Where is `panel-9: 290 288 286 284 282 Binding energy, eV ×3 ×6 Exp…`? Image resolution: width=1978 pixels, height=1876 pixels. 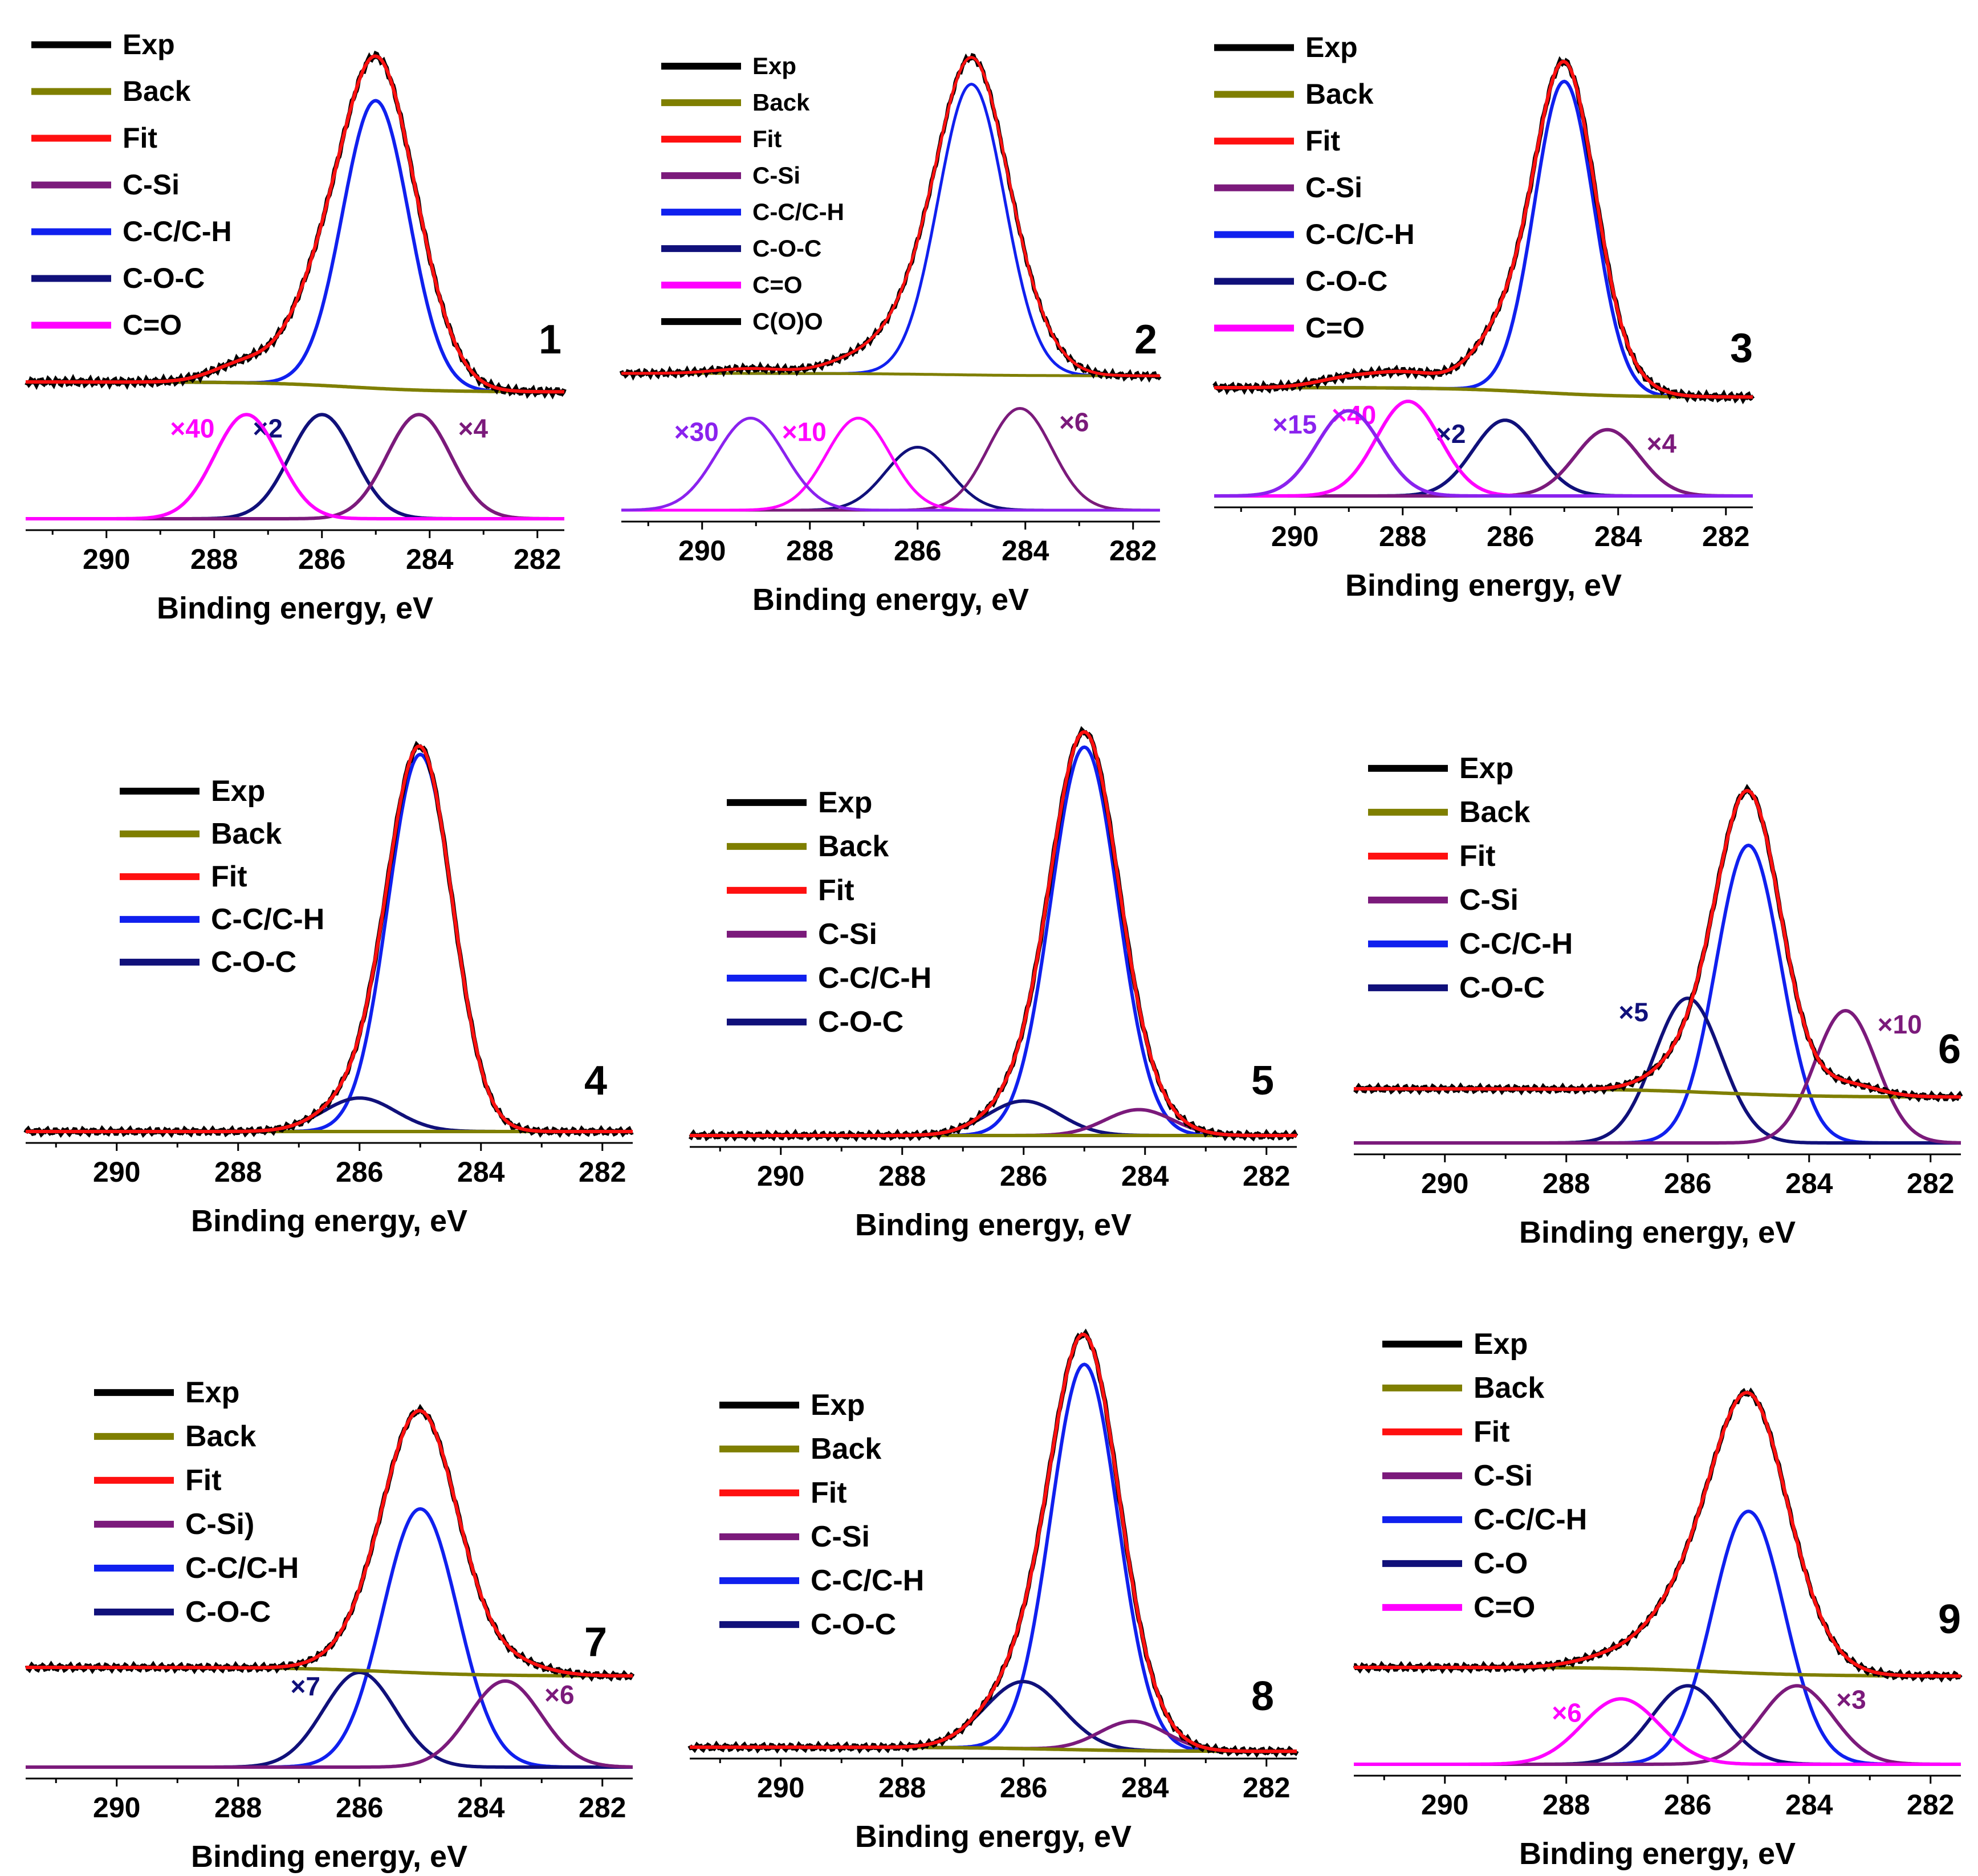
panel-9: 290 288 286 284 282 Binding energy, eV ×3 ×6 Exp… is located at coordinates (1658, 1599).